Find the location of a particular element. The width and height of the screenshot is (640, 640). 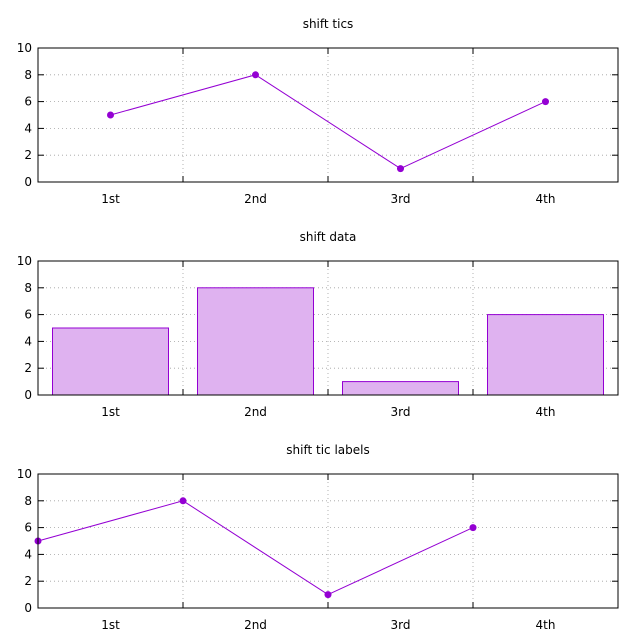

bar-4th is located at coordinates (545, 355).